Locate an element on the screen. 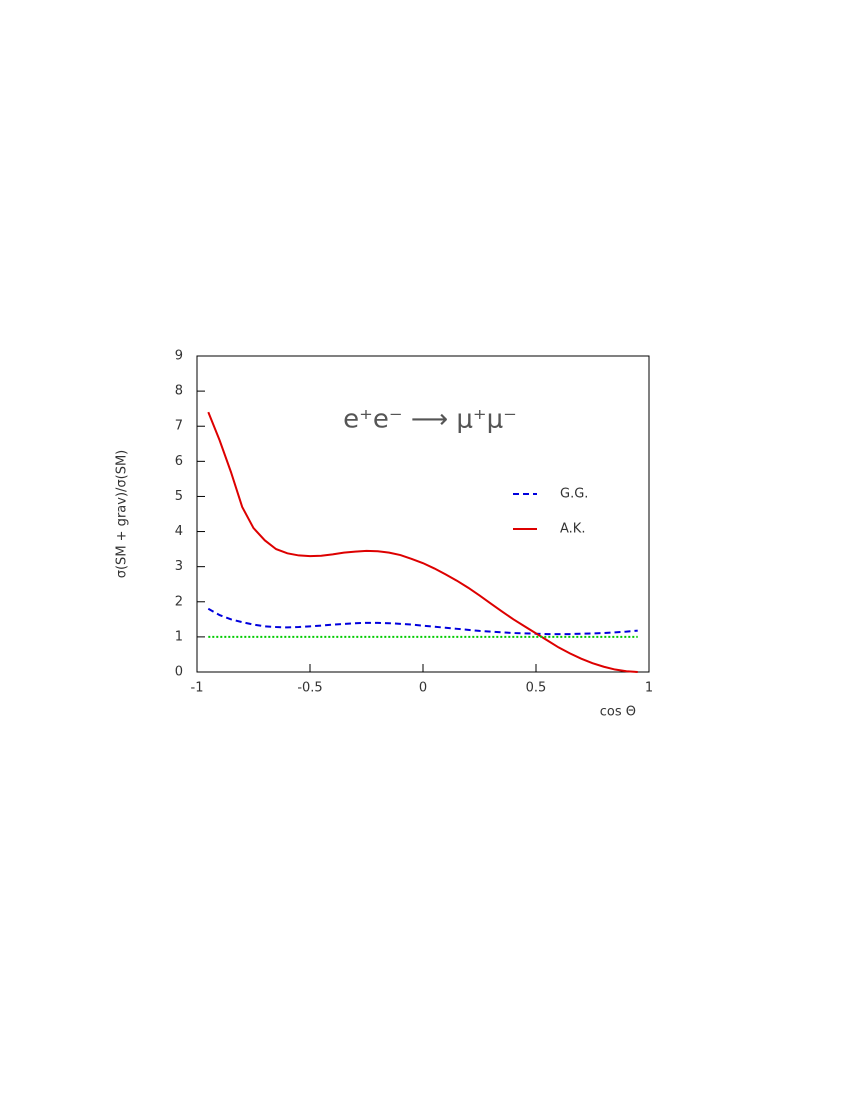  y-tick-label: 1 is located at coordinates (179, 636).